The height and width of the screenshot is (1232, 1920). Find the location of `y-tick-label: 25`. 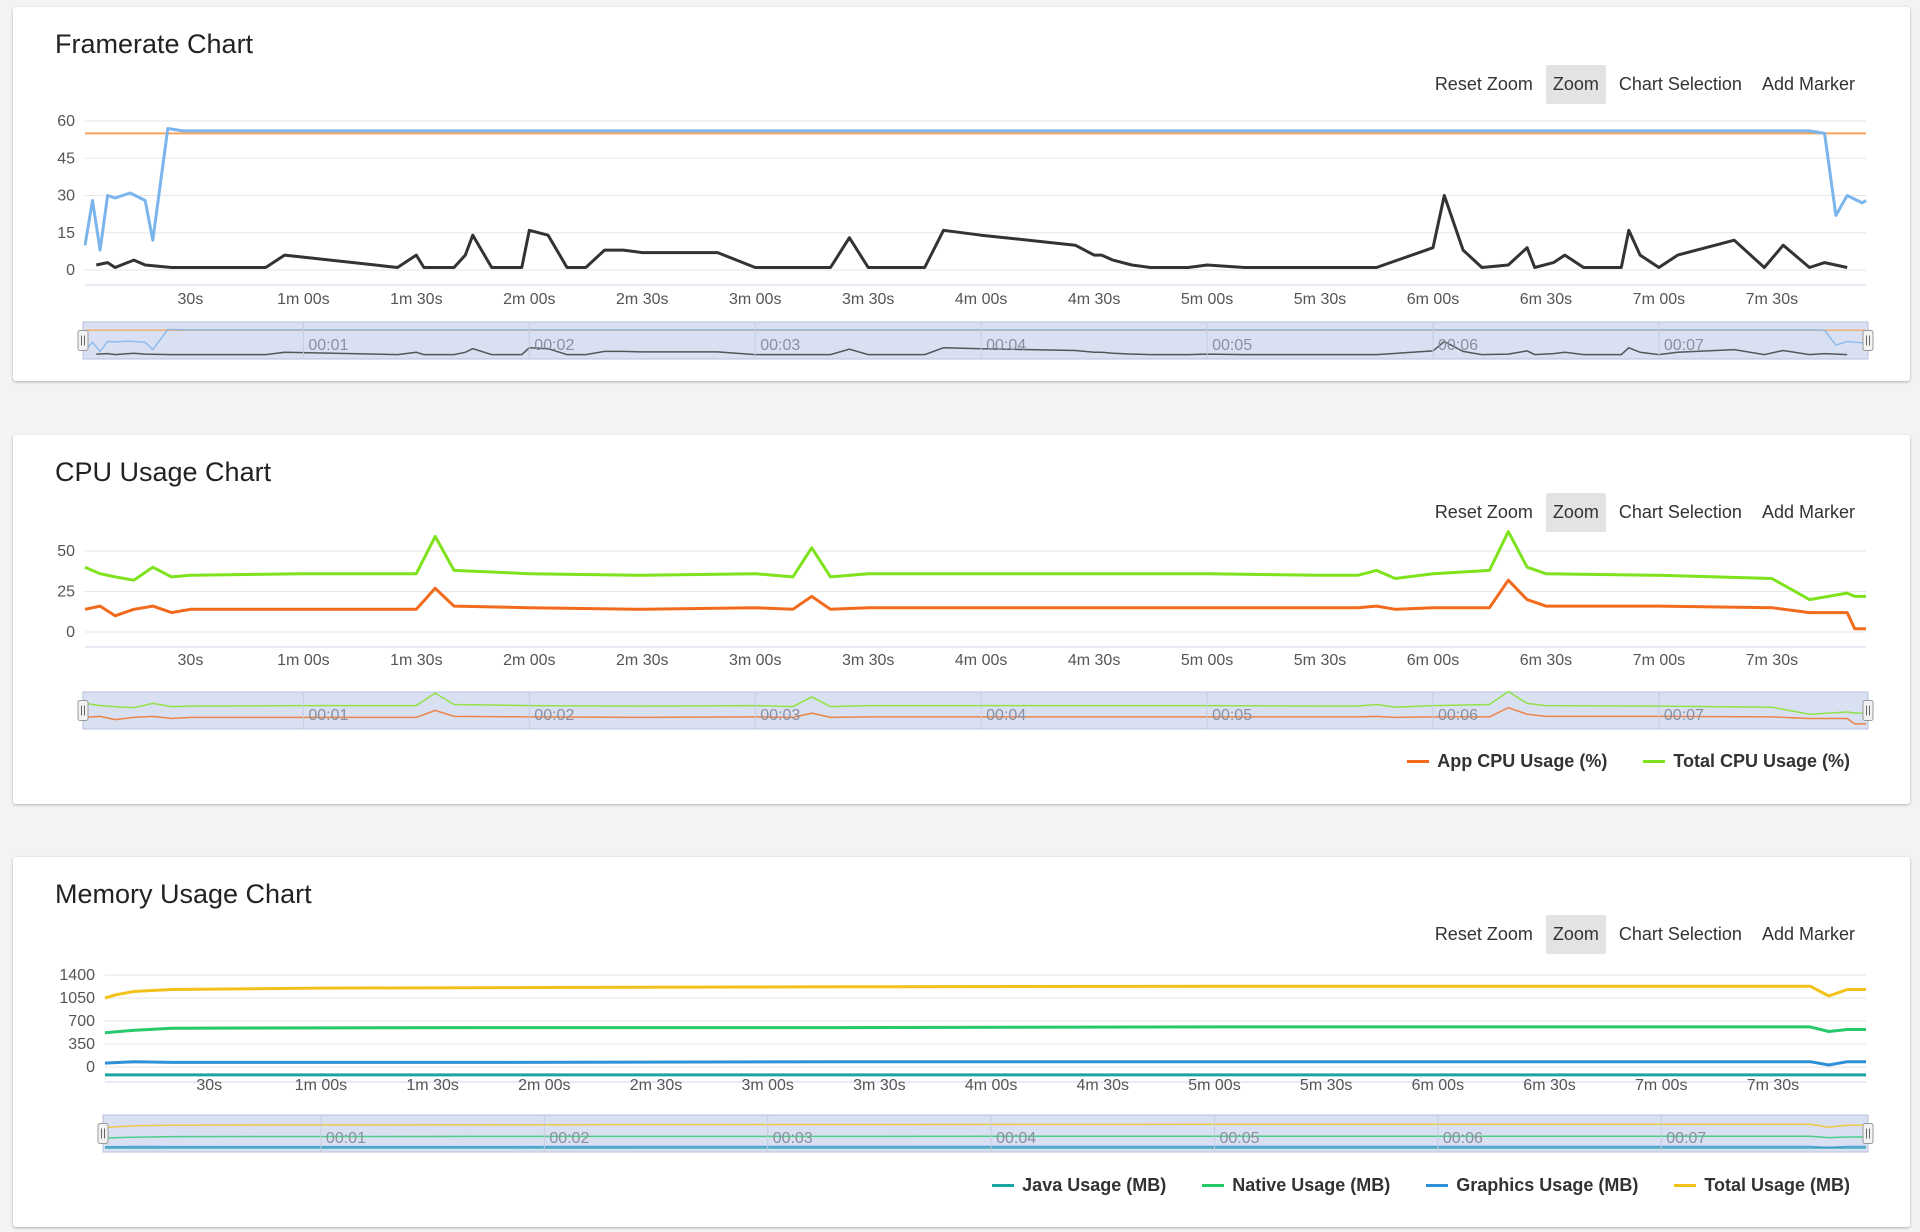

y-tick-label: 25 is located at coordinates (66, 592).